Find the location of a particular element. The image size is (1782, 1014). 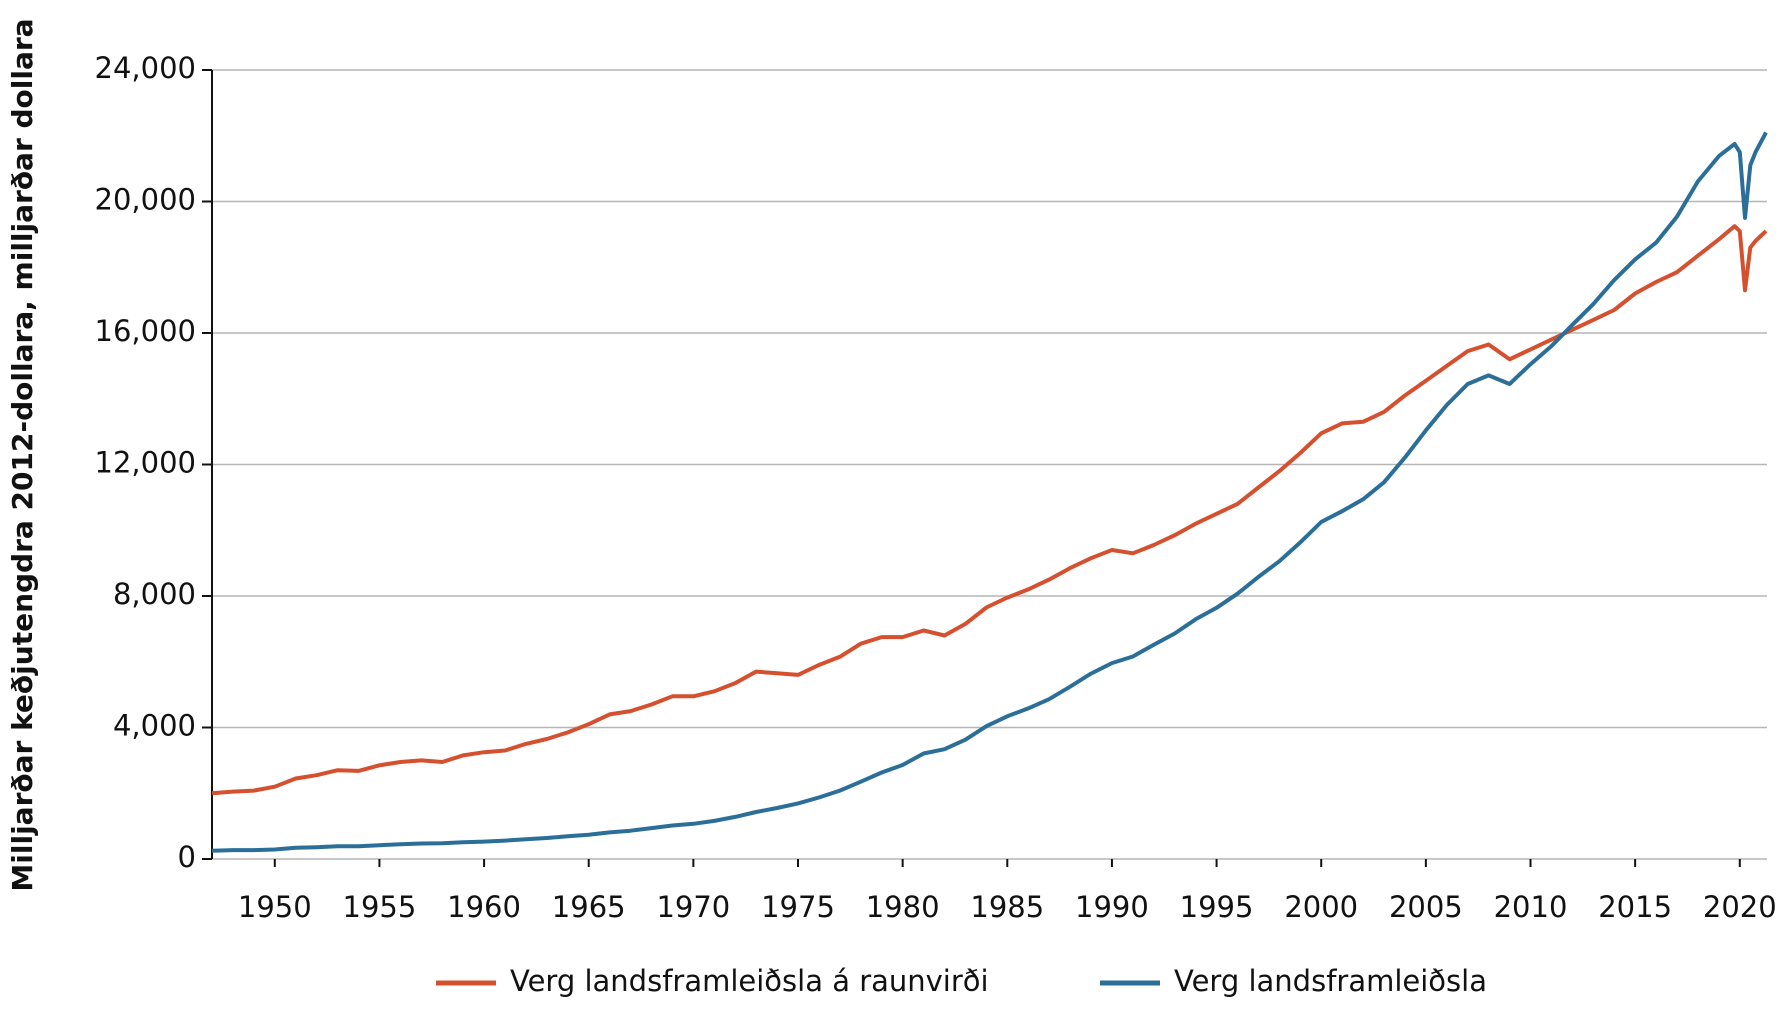

x-tick-label: 1955 is located at coordinates (380, 907).